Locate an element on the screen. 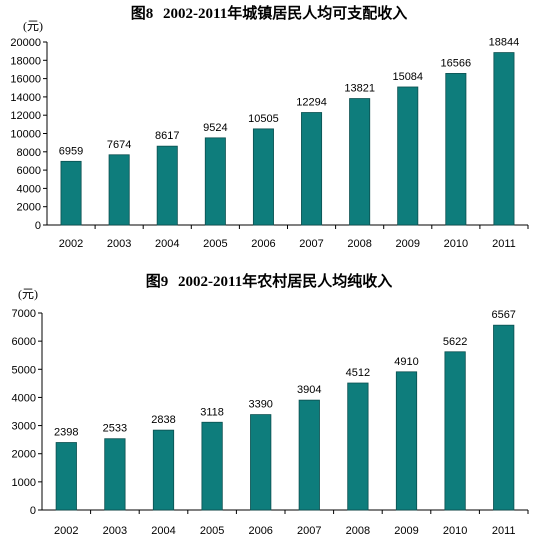  data-label: 12294 is located at coordinates (311, 103).